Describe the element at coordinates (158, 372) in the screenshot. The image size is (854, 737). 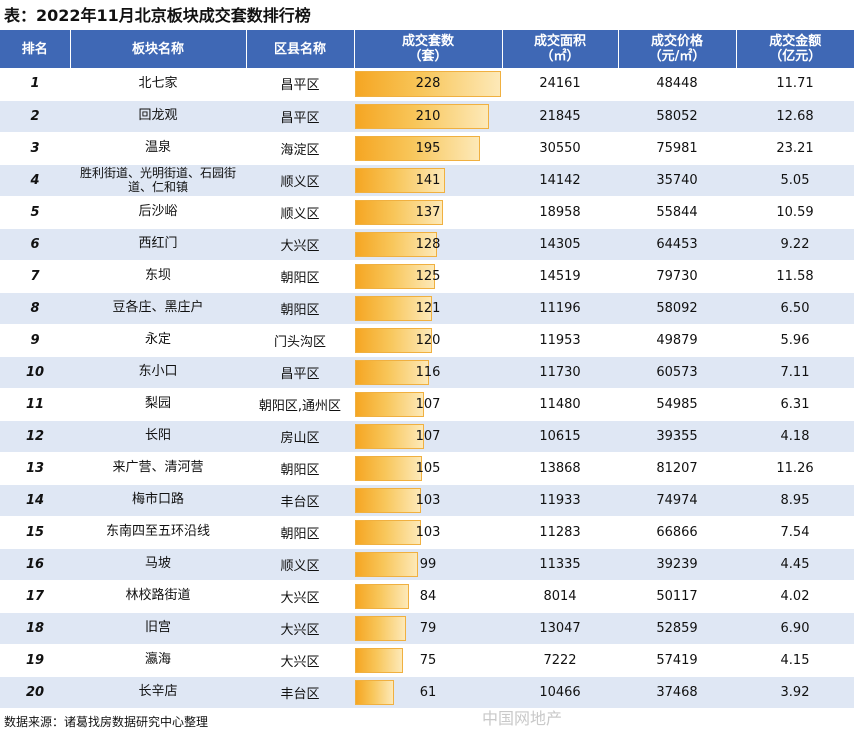
I see `block-name-cell: 东小口` at that location.